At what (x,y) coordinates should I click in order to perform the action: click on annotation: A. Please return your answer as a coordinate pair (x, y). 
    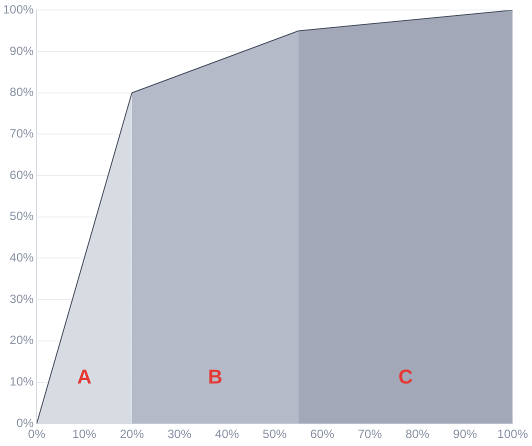
    Looking at the image, I should click on (84, 377).